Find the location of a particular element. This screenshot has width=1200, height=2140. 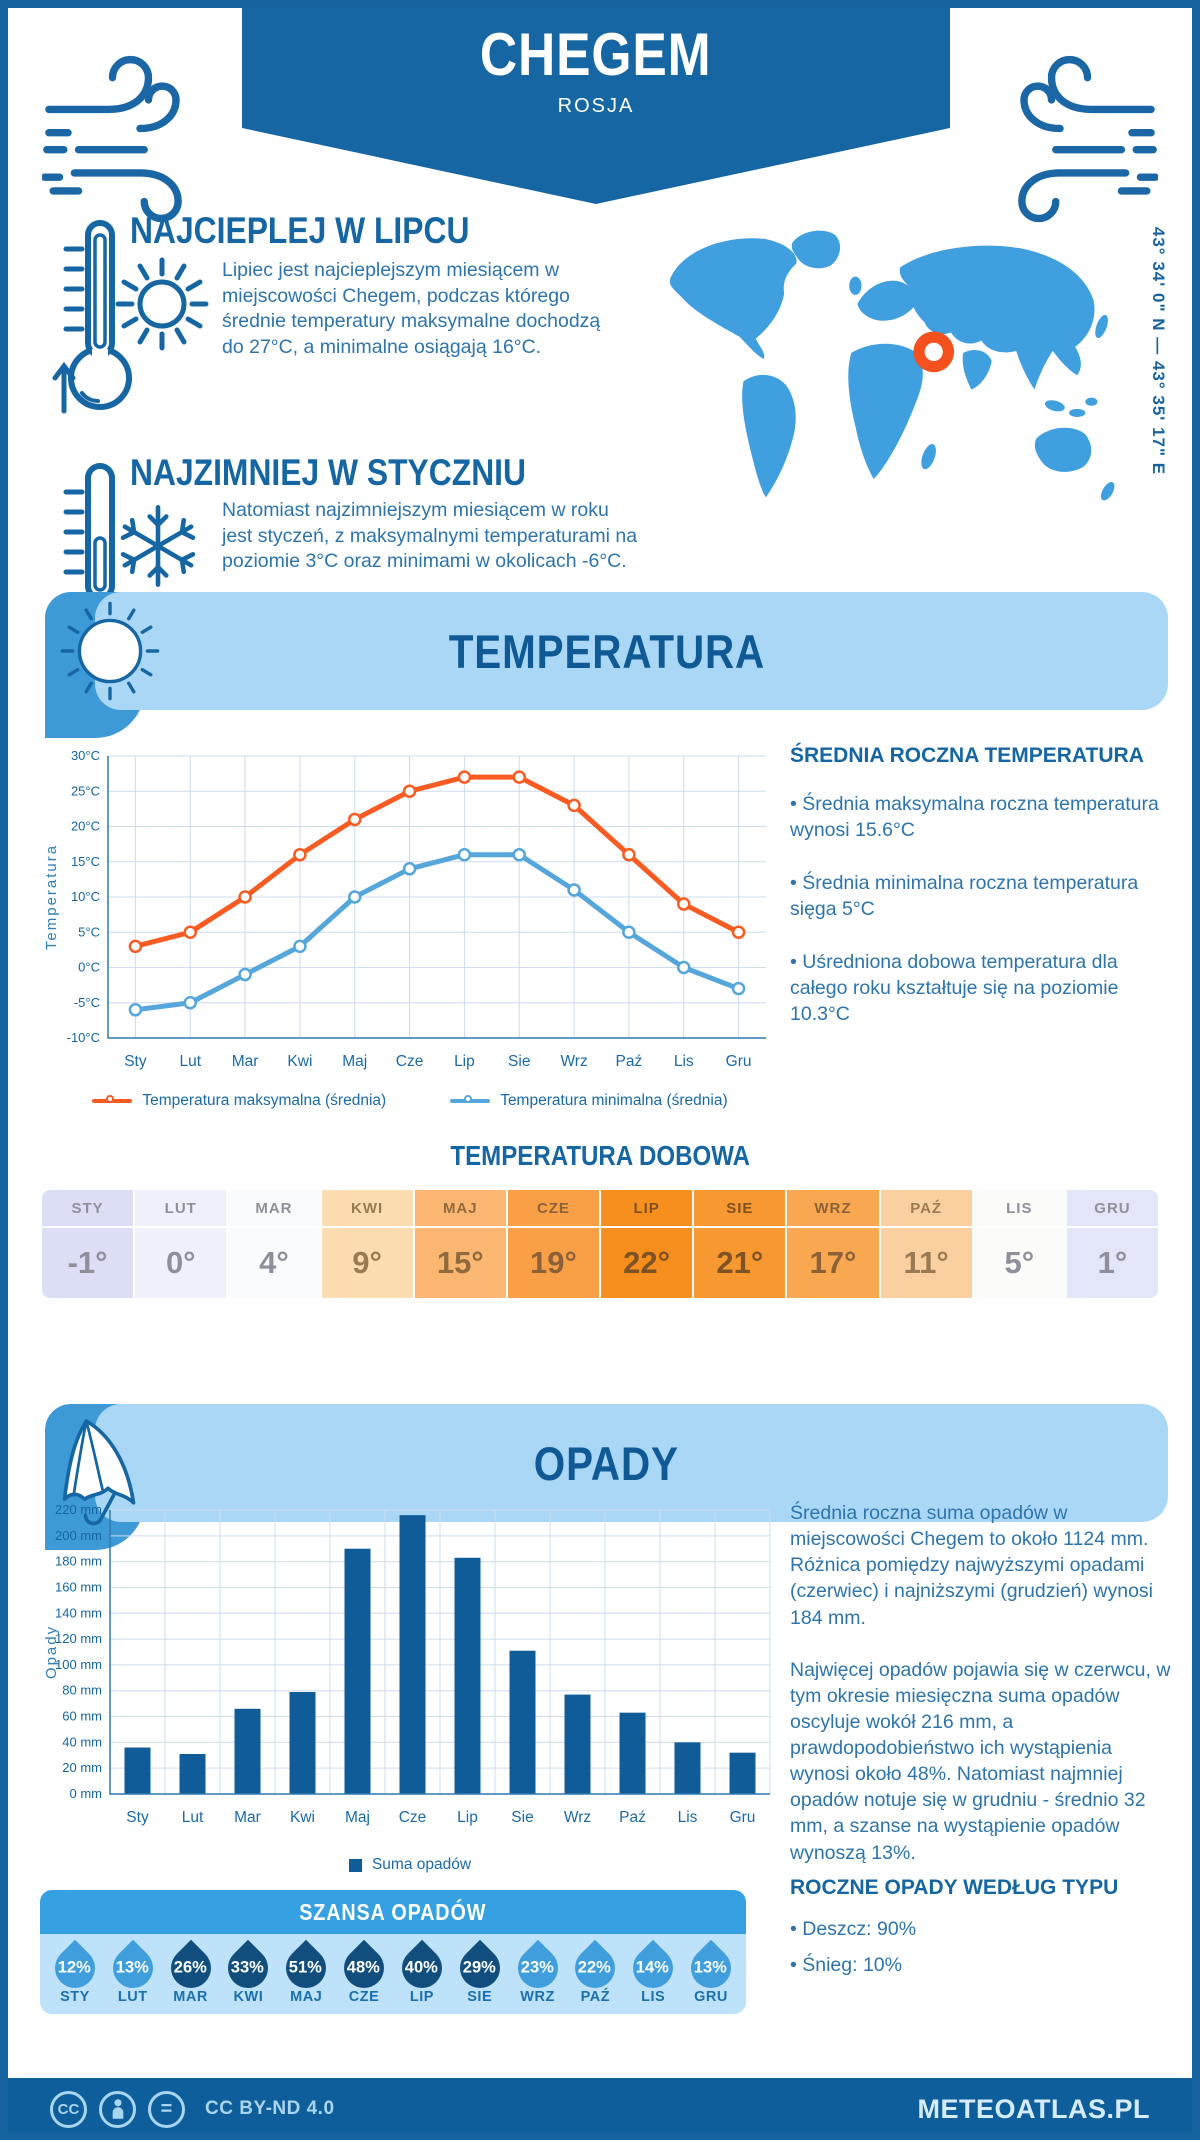

chance-percent: 12% is located at coordinates (75, 1967).